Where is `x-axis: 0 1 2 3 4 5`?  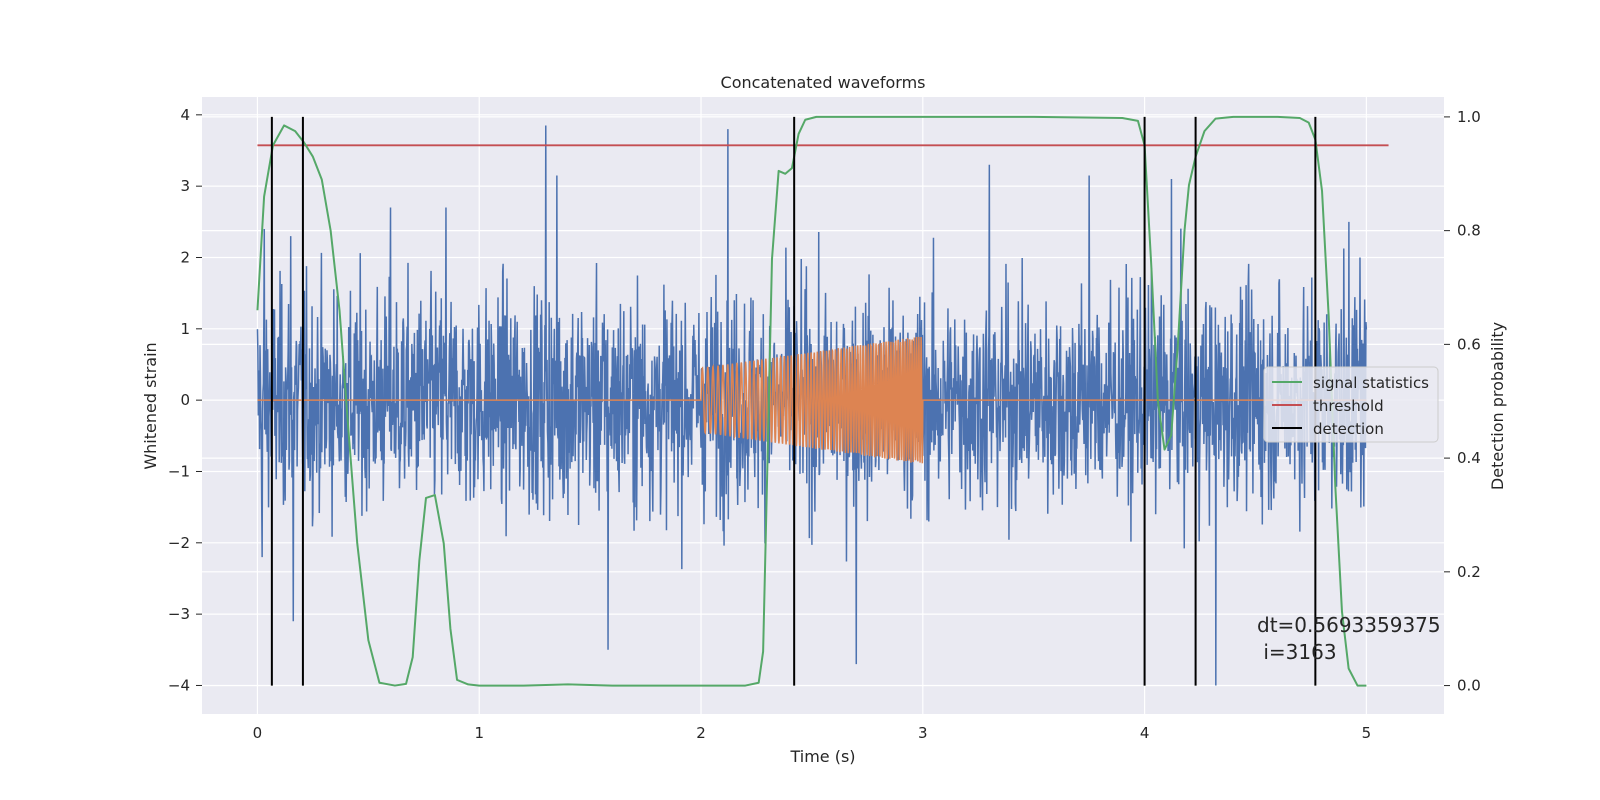 x-axis: 0 1 2 3 4 5 is located at coordinates (812, 733).